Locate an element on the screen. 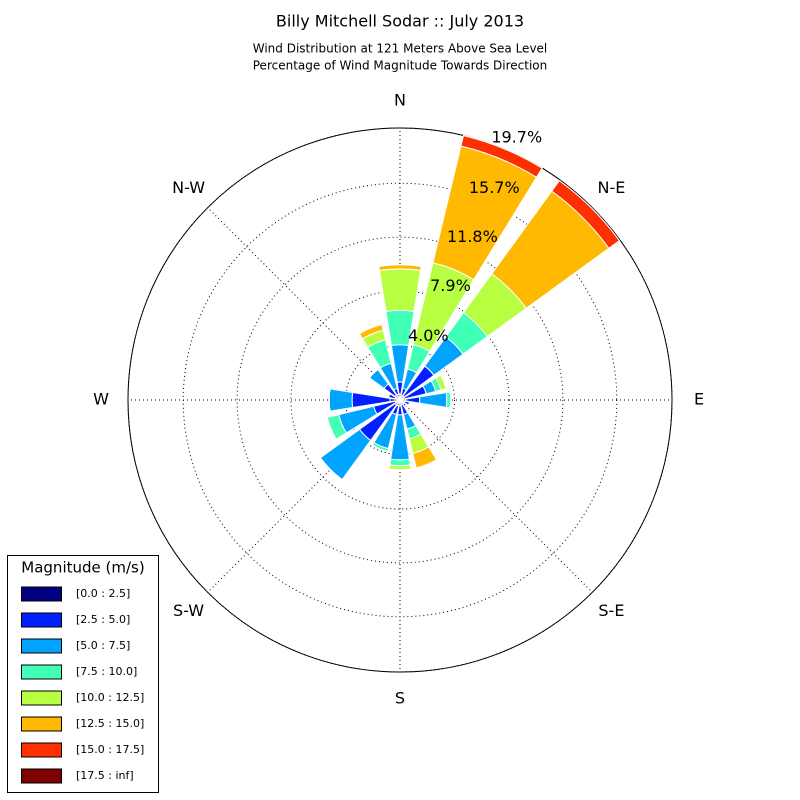  direction-label: E is located at coordinates (699, 399).